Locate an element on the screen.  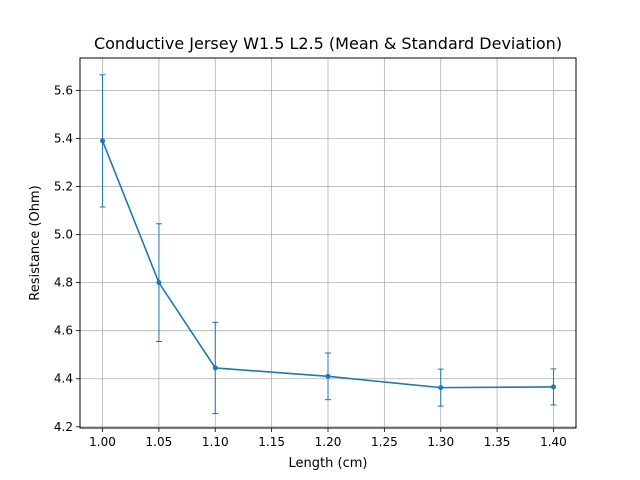
x-tick-label: 1.40 is located at coordinates (553, 442).